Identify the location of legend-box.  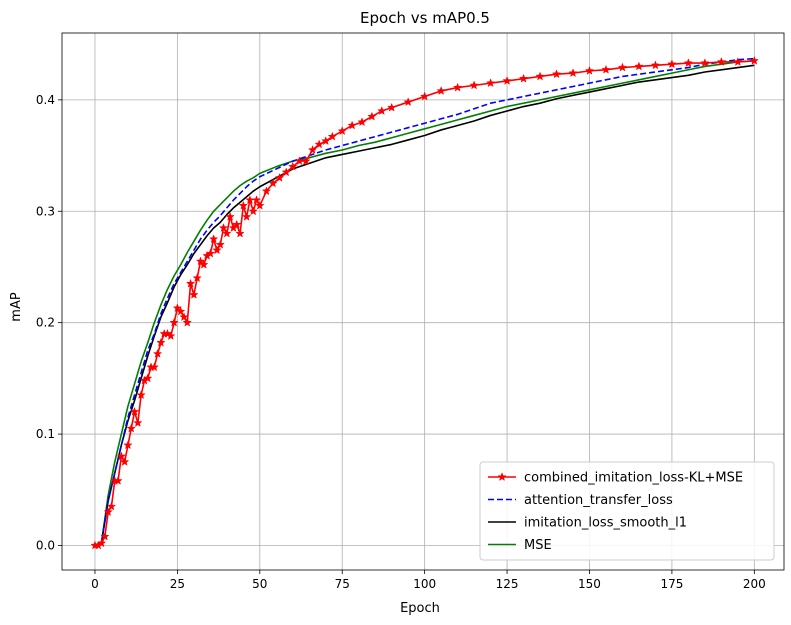
(627, 511).